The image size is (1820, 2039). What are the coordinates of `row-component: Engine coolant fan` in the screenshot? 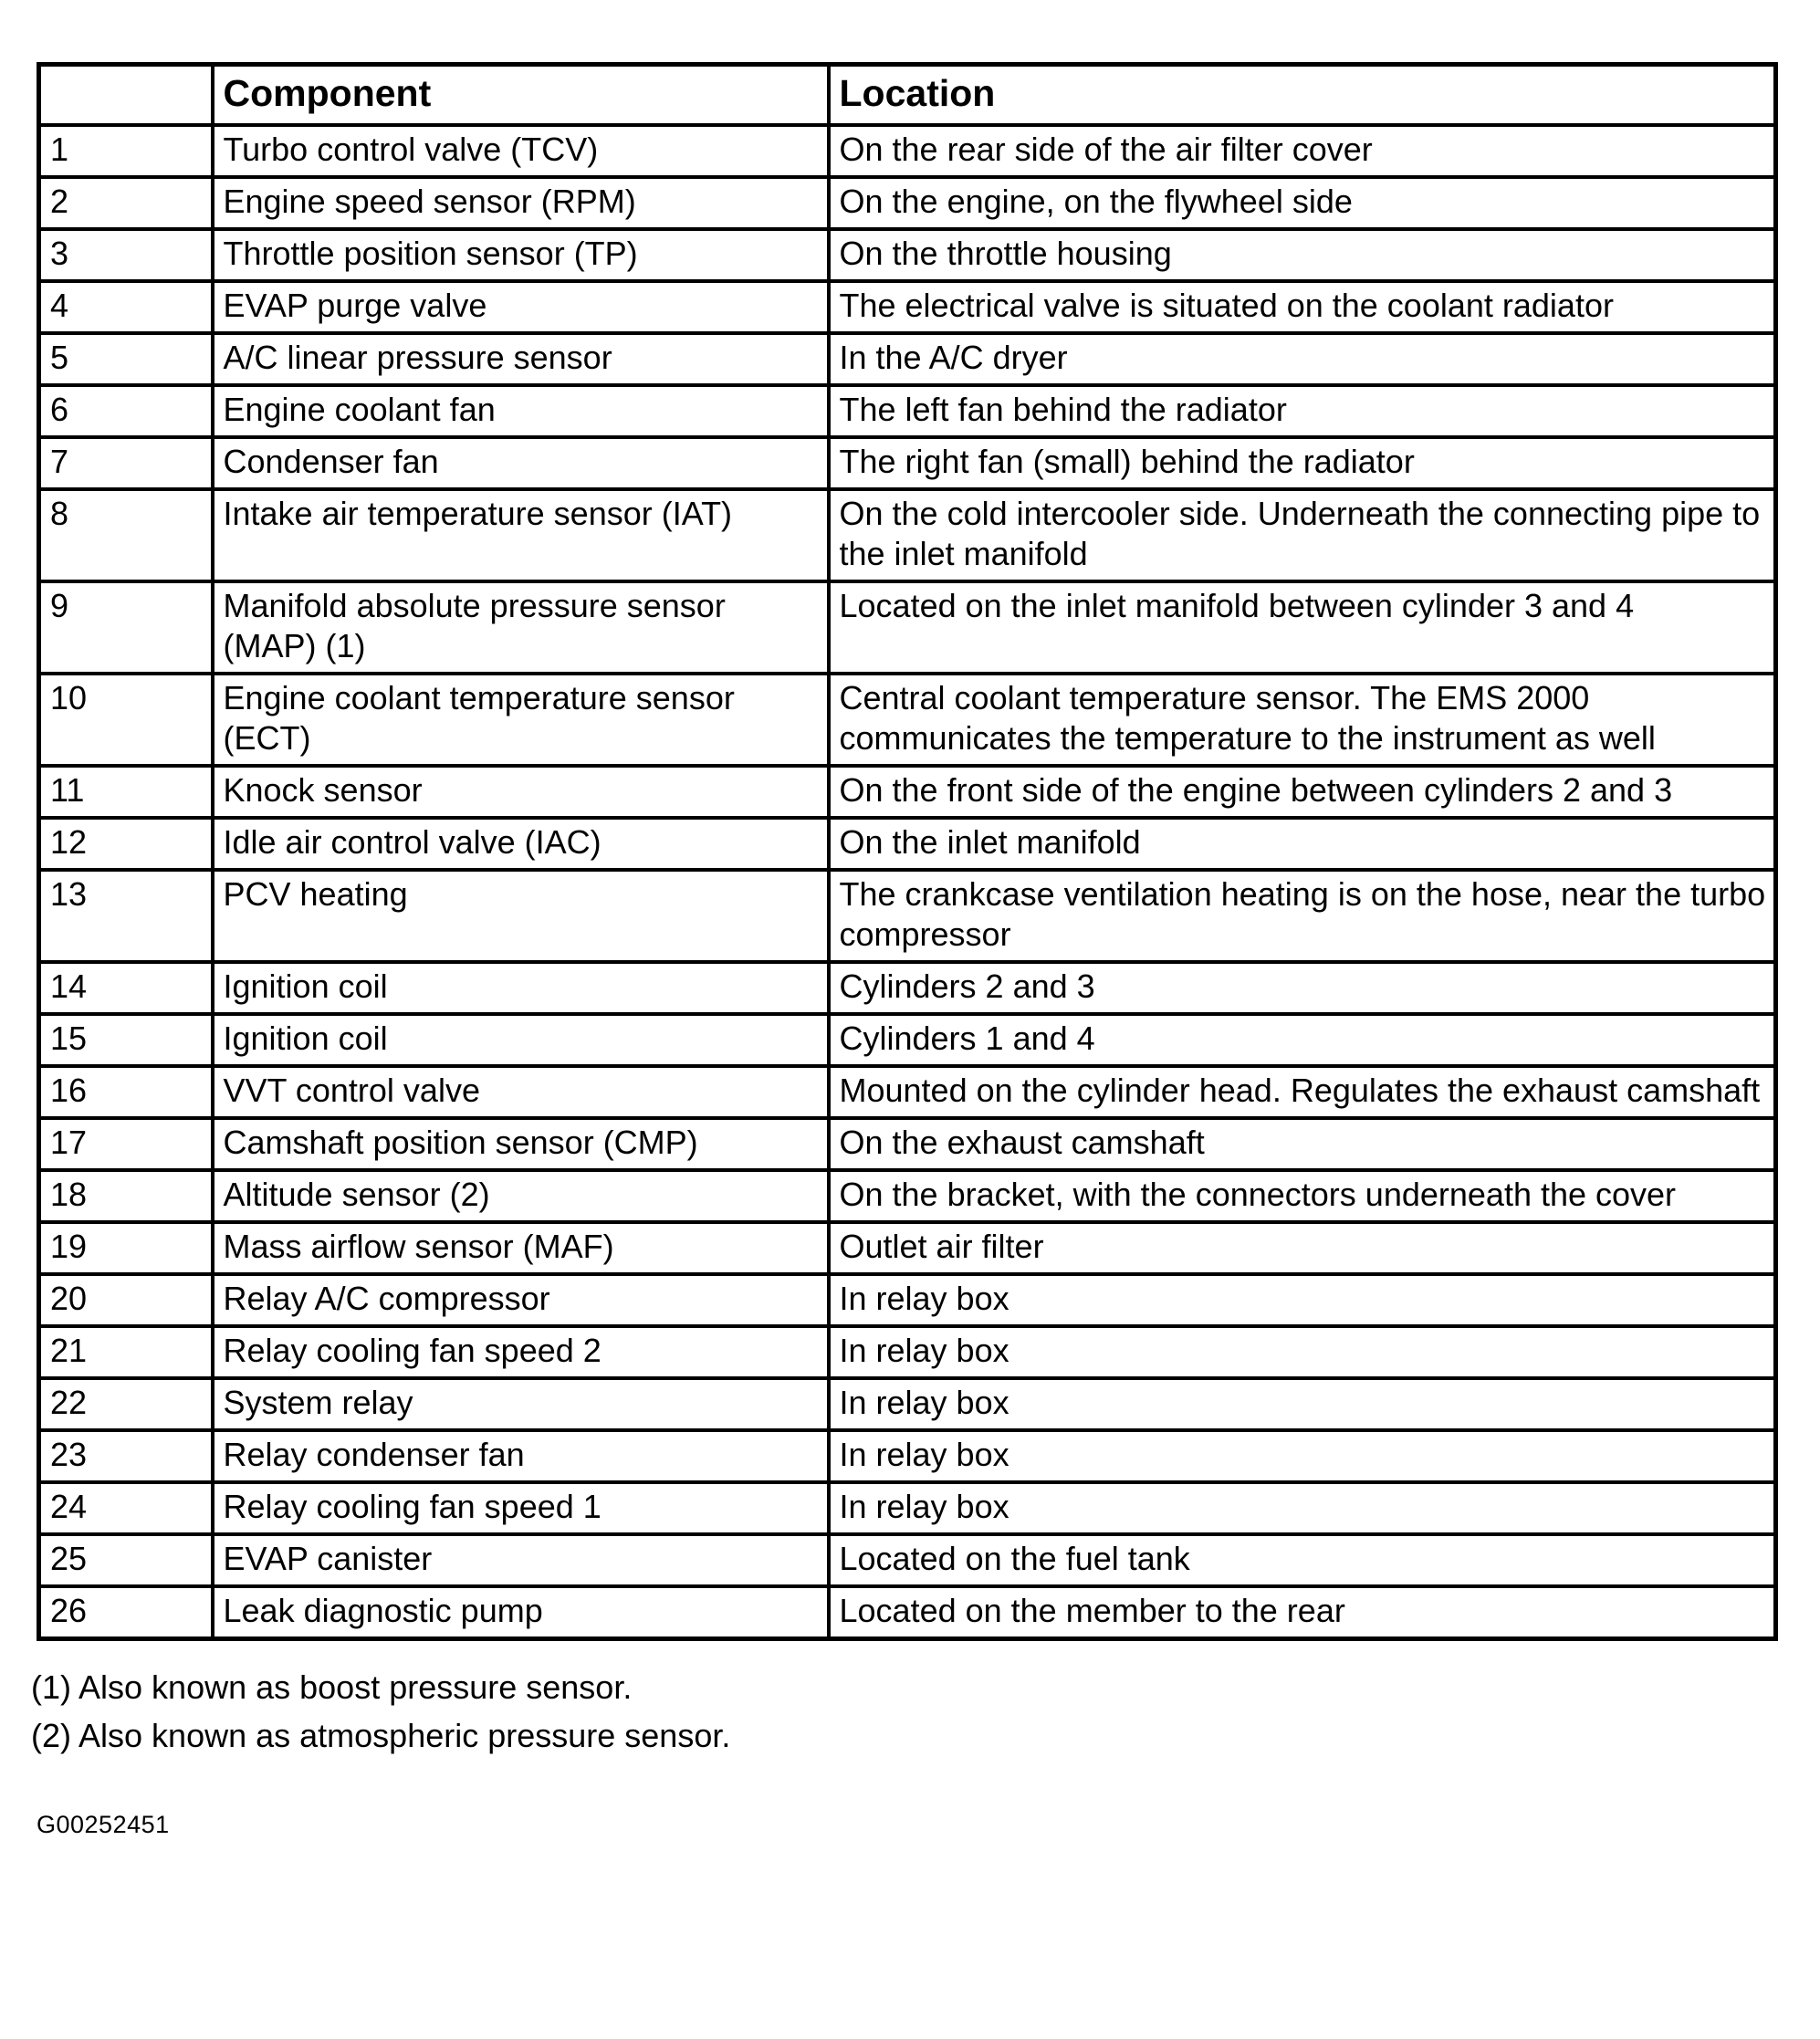 It's located at (520, 411).